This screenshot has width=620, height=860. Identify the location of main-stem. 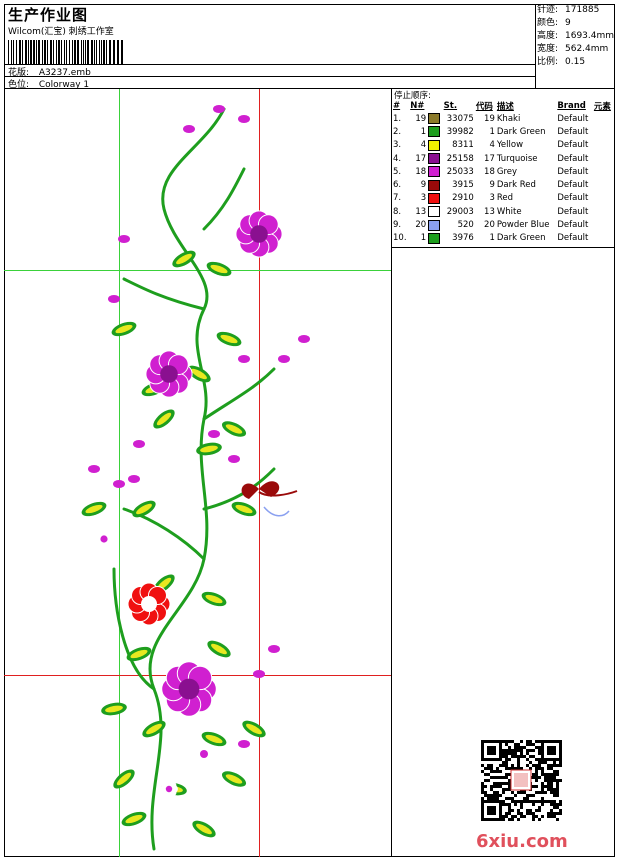
(187, 479).